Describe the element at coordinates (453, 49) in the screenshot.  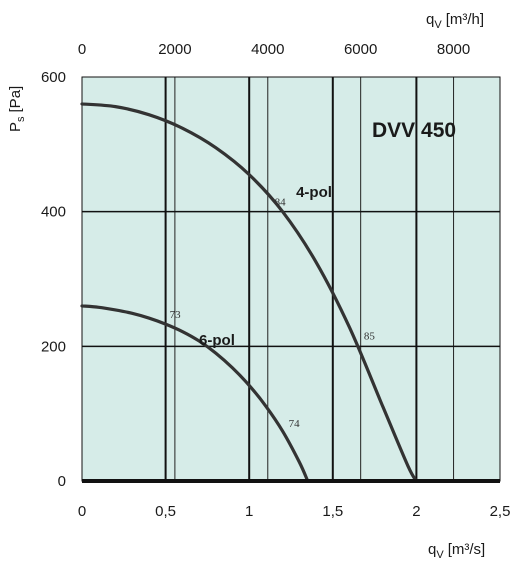
I see `x2-tick-label: 8000` at that location.